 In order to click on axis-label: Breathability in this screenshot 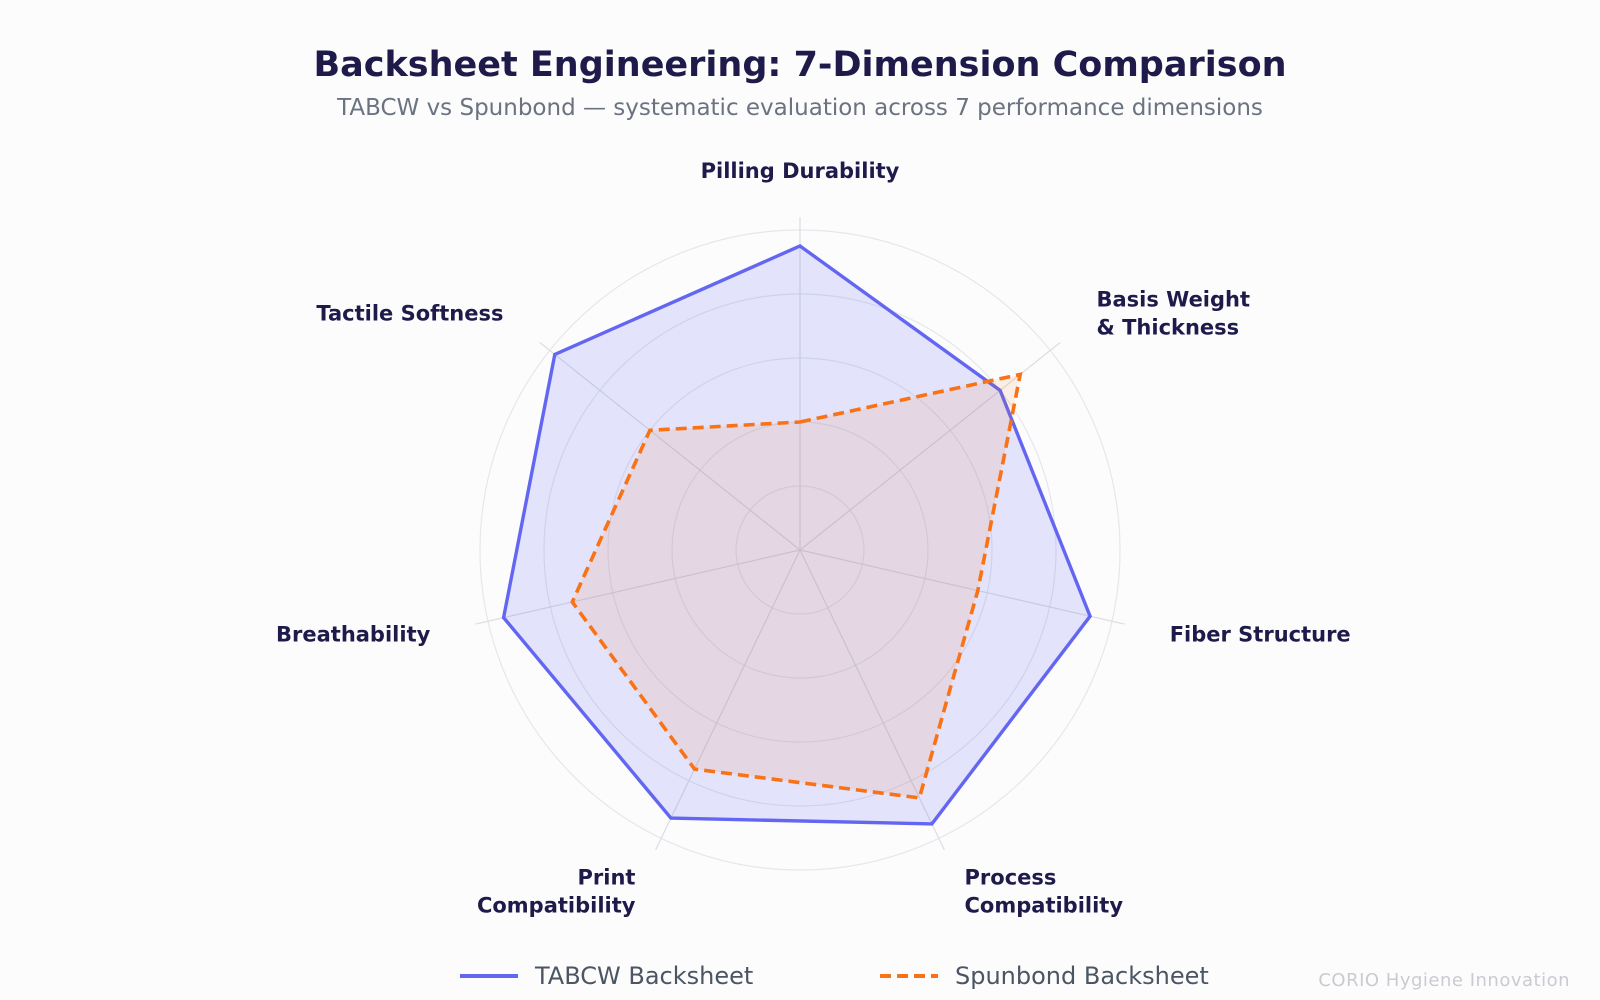, I will do `click(353, 634)`.